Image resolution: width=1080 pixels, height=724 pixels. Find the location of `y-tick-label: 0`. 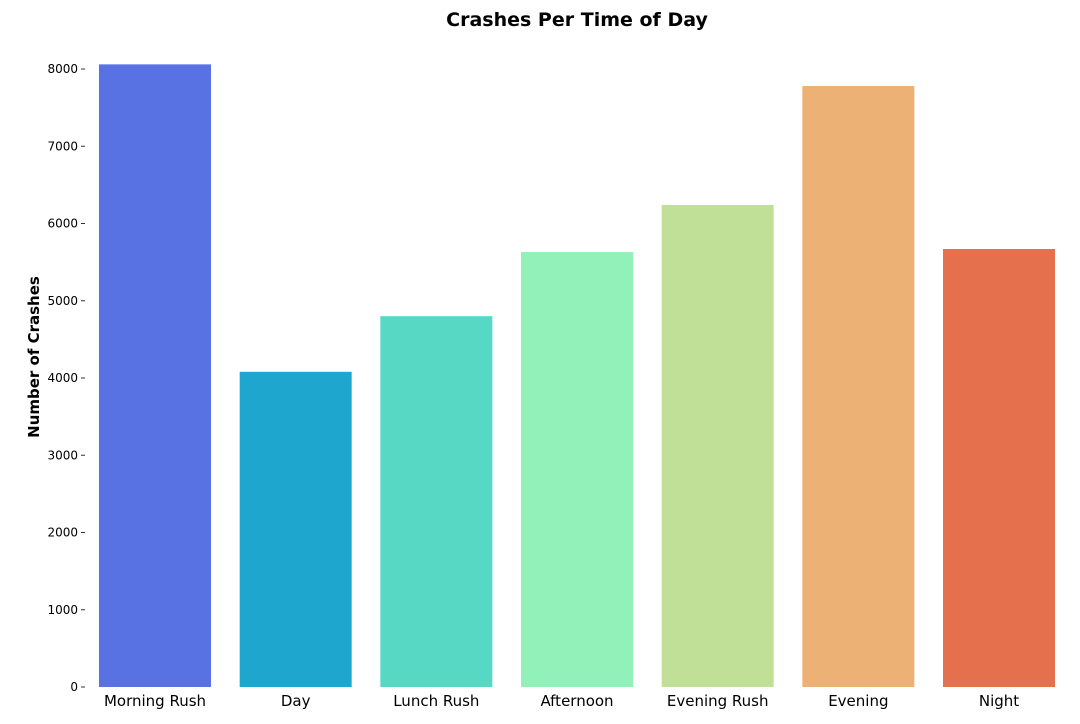

y-tick-label: 0 is located at coordinates (74, 687).